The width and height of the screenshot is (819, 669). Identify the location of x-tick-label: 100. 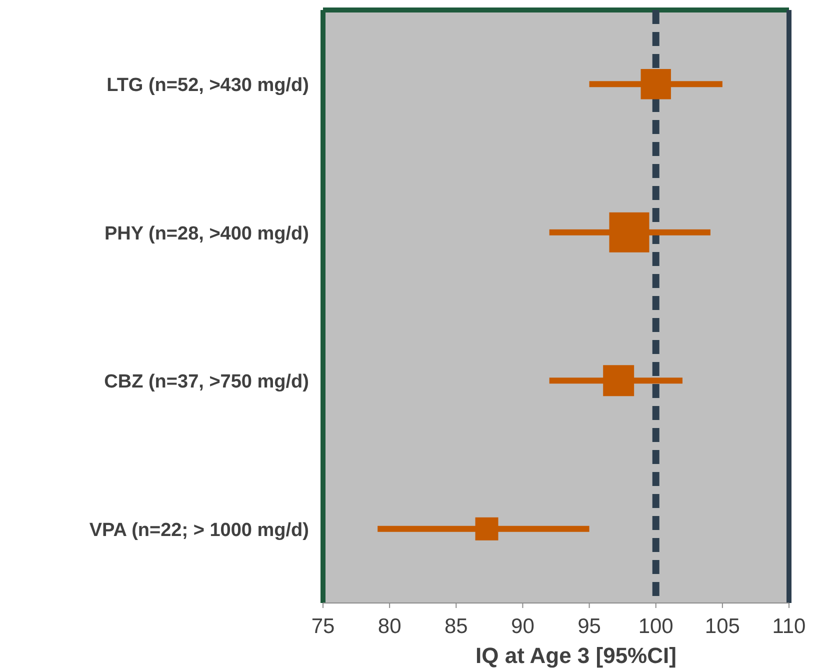
(656, 626).